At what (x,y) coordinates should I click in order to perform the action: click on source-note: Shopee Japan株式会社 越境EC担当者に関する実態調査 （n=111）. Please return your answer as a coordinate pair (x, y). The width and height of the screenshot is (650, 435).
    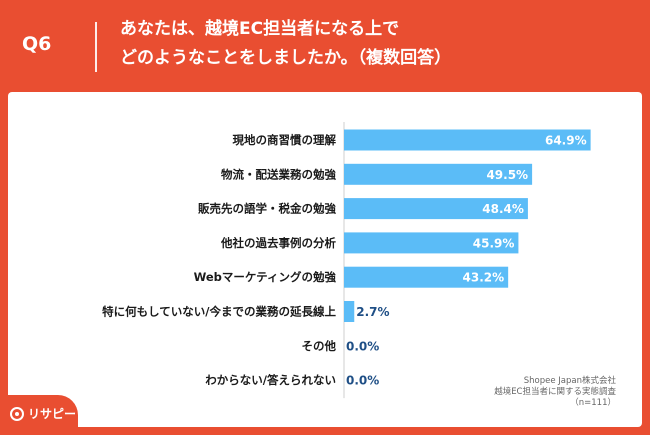
    Looking at the image, I should click on (555, 392).